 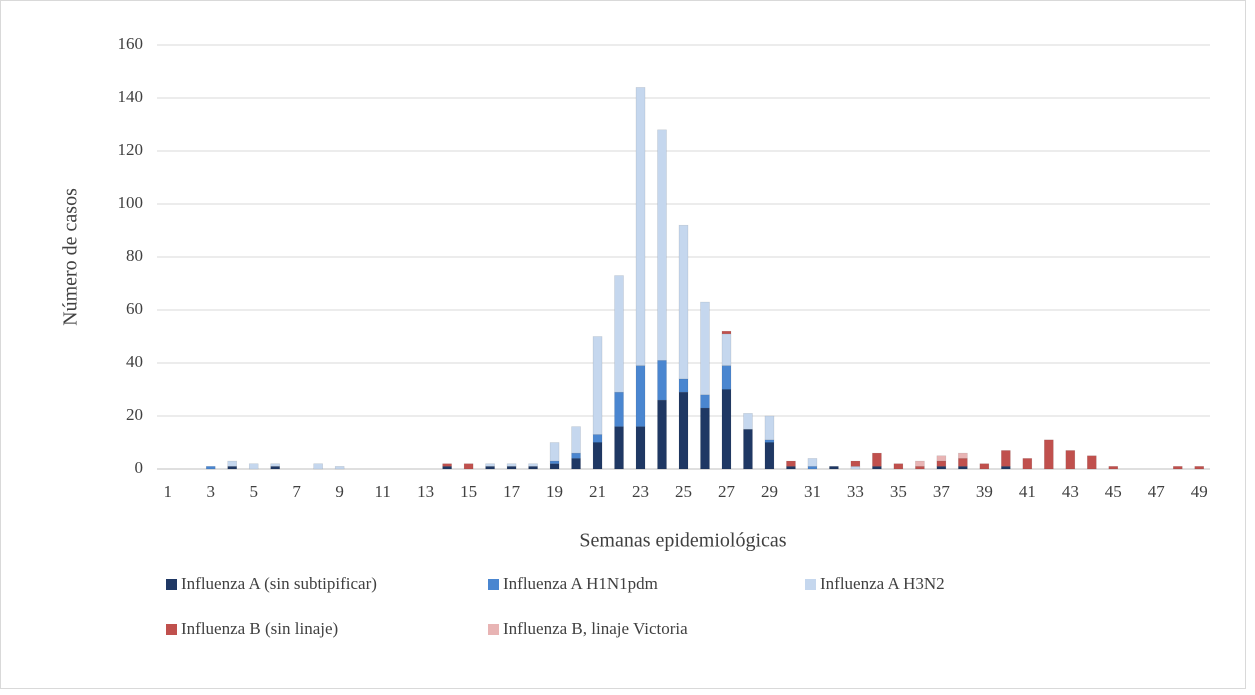 What do you see at coordinates (210, 491) in the screenshot?
I see `x-tick-label: 3` at bounding box center [210, 491].